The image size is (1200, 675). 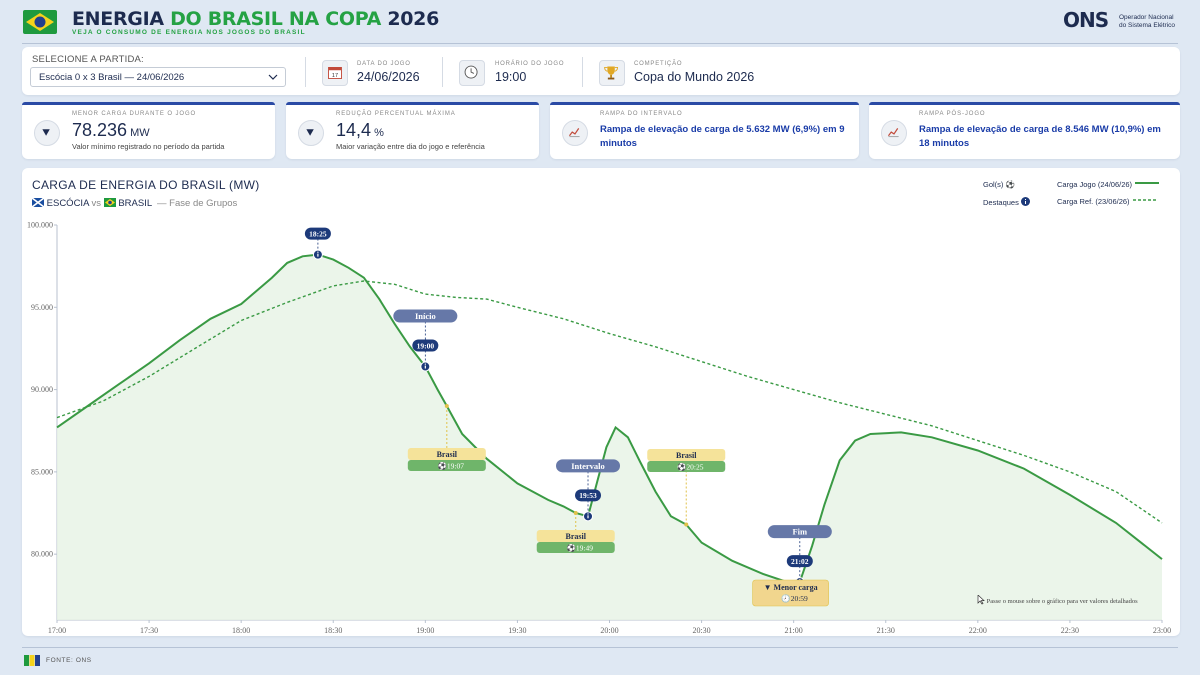 I want to click on marker-tag-label: Fim, so click(x=799, y=532).